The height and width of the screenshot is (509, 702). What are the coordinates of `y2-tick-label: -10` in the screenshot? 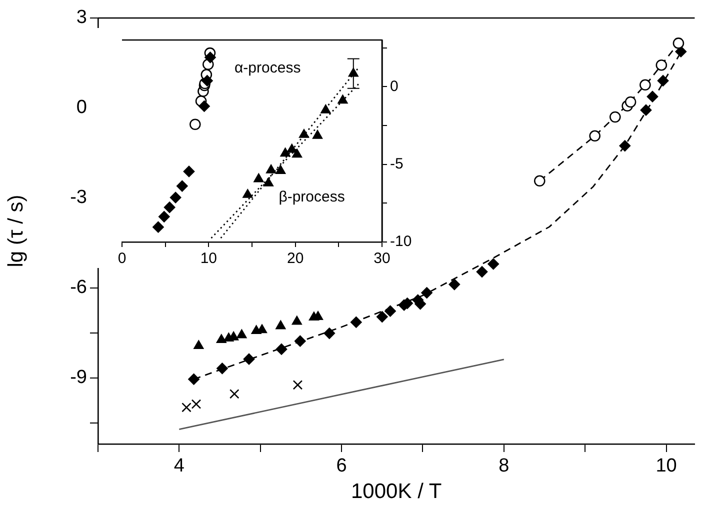 It's located at (401, 241).